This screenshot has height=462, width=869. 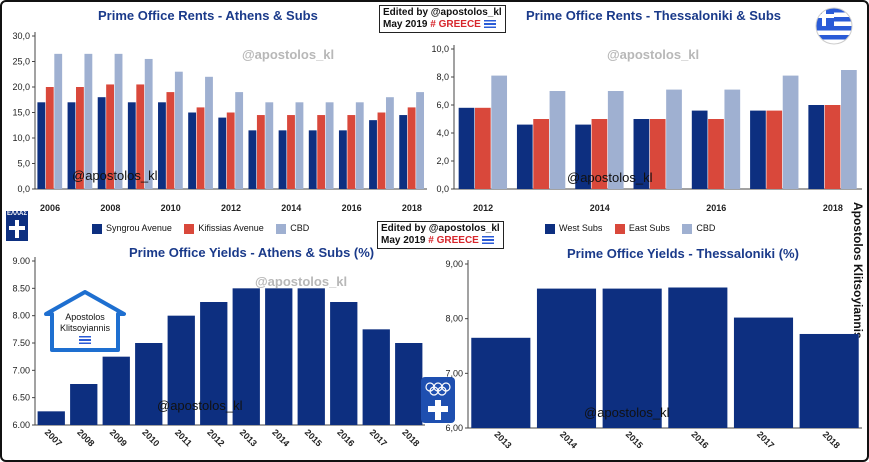 I want to click on legend-label-kifissias: Kifissias Avenue, so click(x=231, y=228).